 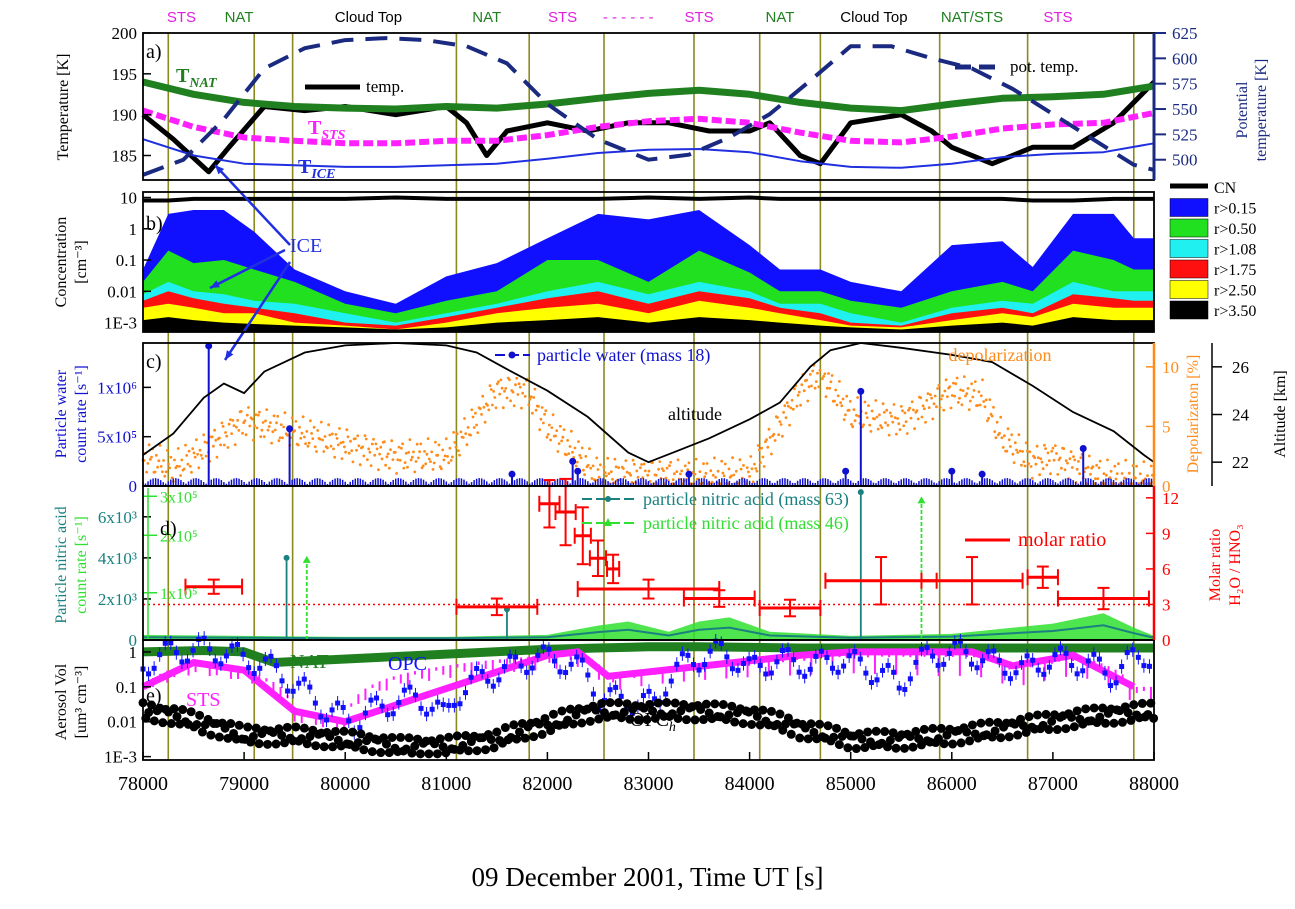 I want to click on panel-c-ytick-altitude-label: 24, so click(x=1241, y=415).